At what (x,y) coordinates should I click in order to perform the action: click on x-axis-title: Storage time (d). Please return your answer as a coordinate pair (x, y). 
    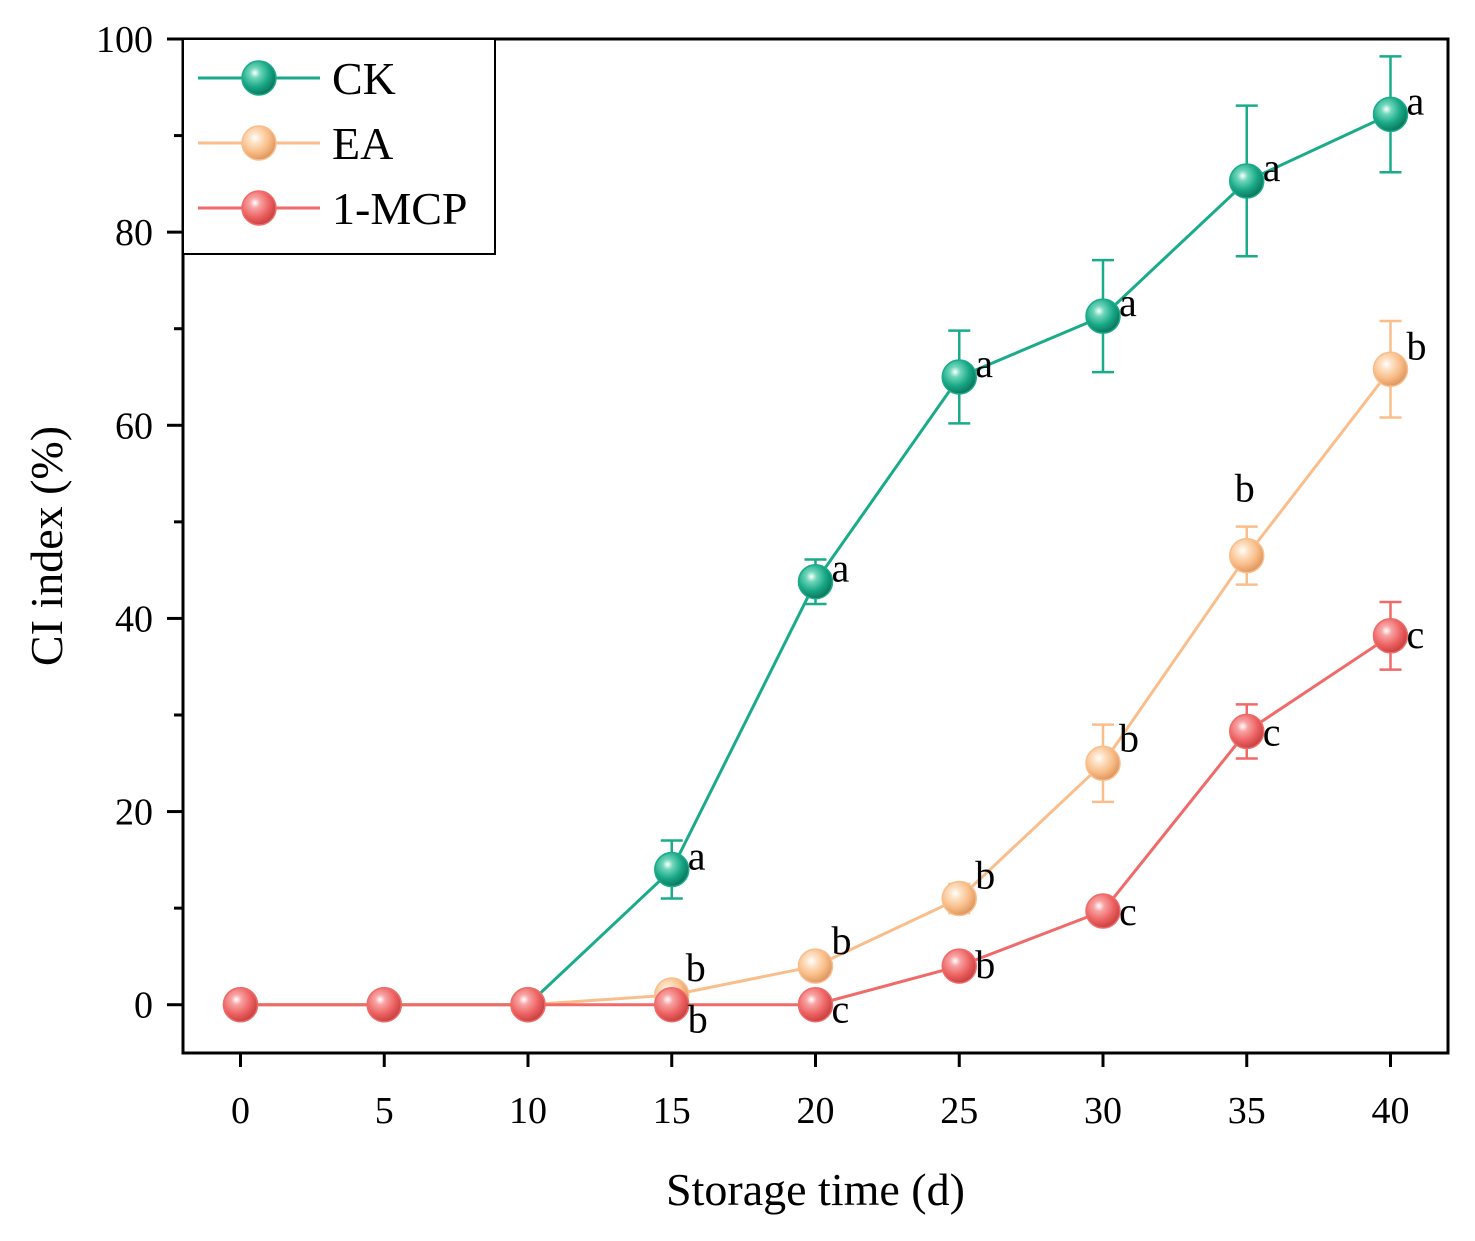
    Looking at the image, I should click on (815, 1189).